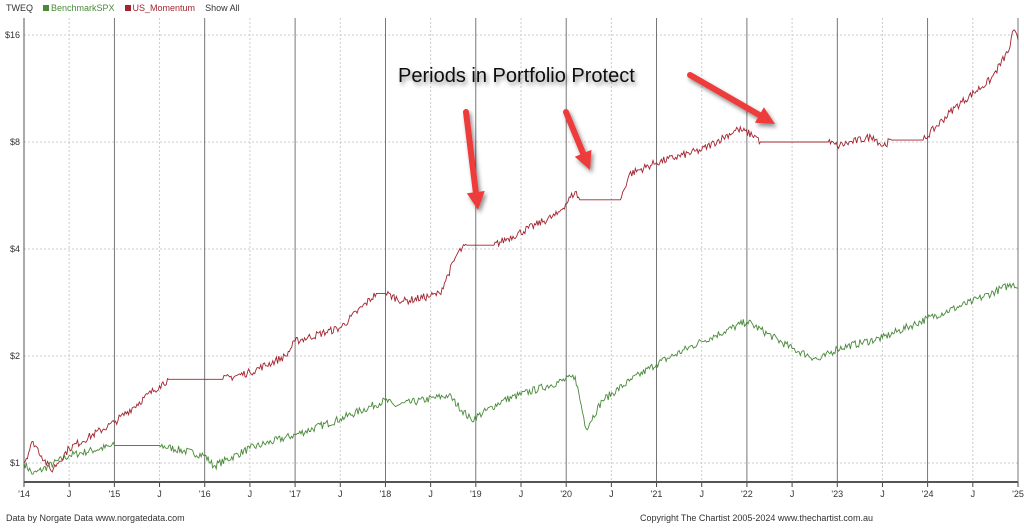  What do you see at coordinates (15, 356) in the screenshot?
I see `y-tick-label: $2` at bounding box center [15, 356].